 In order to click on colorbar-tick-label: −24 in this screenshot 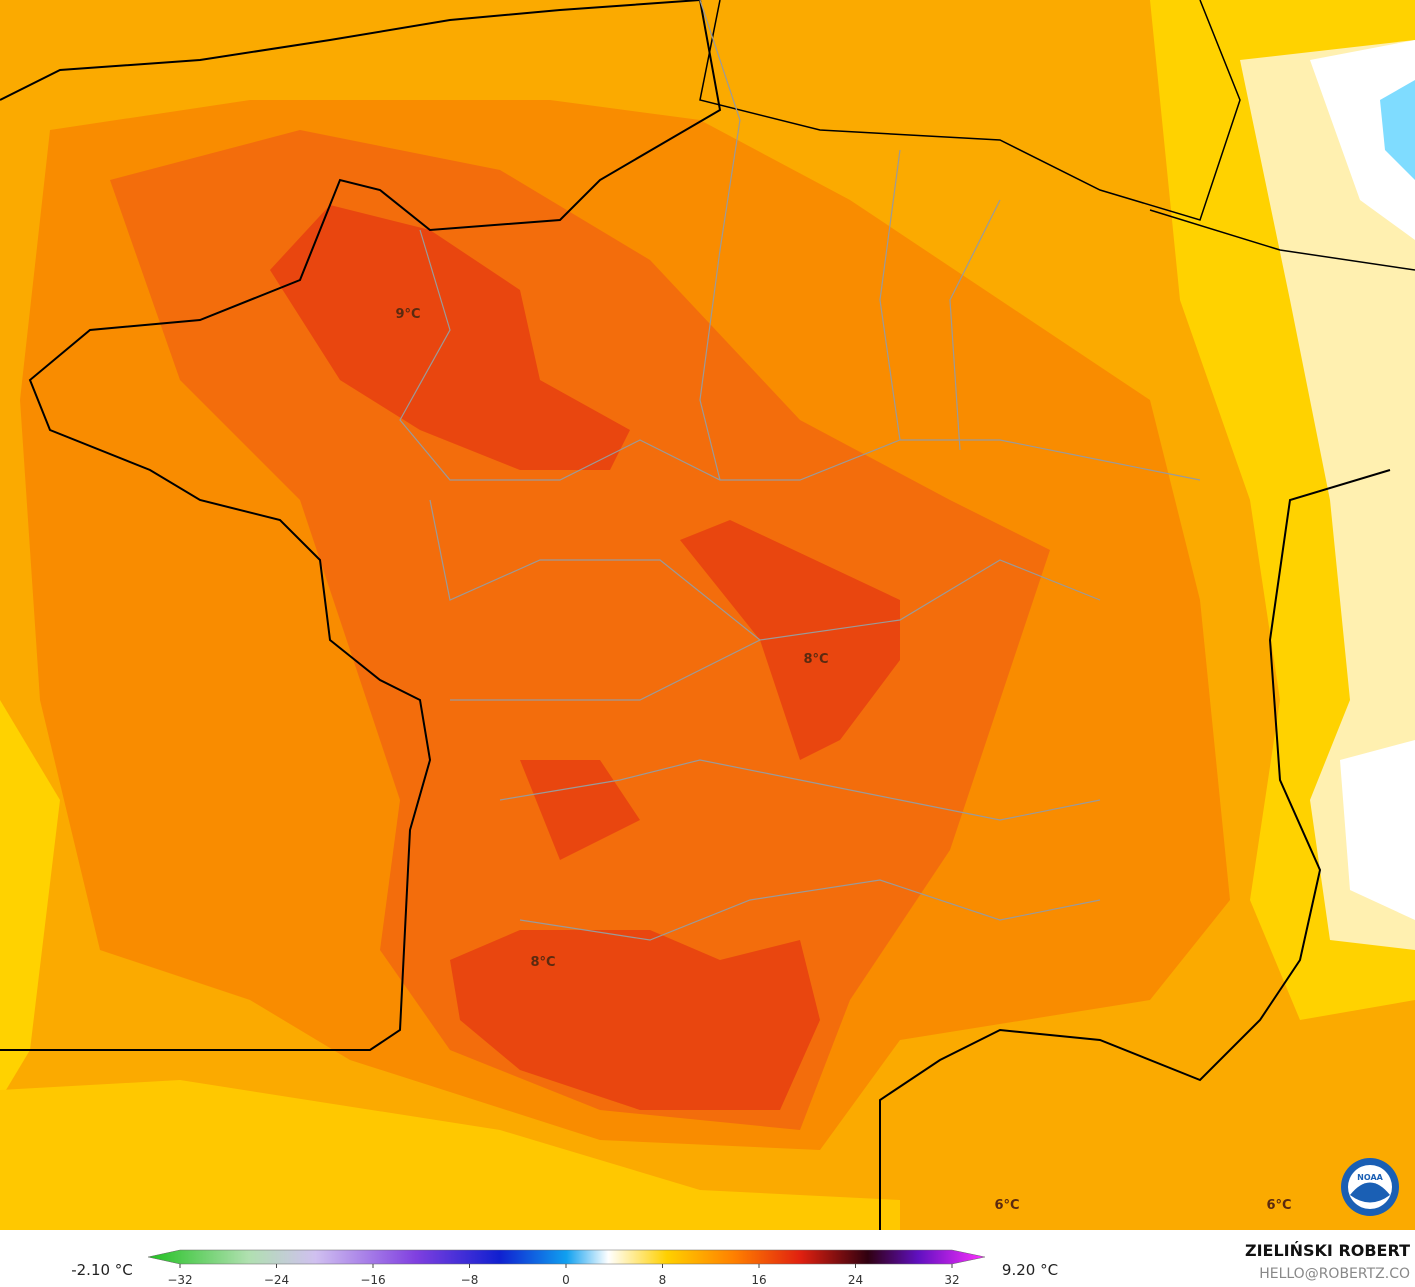, I will do `click(276, 1280)`.